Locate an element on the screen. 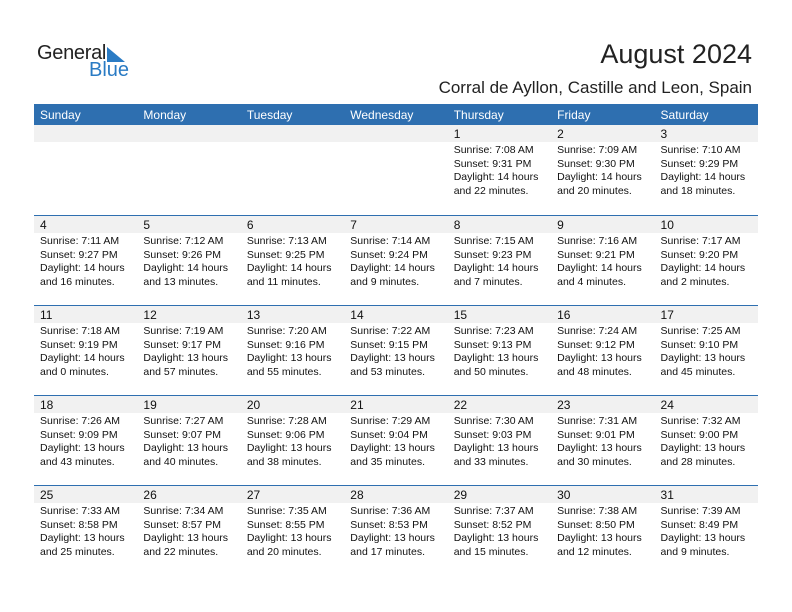 The image size is (792, 612). weekday-tuesday: Tuesday is located at coordinates (269, 115).